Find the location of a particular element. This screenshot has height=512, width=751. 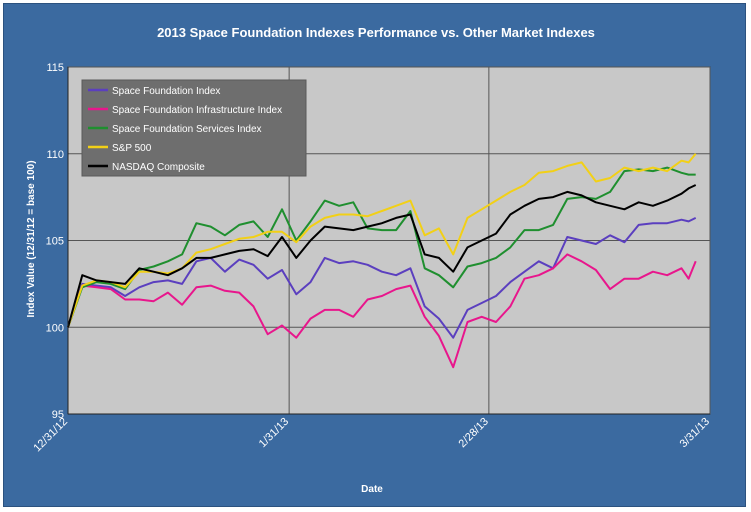

x-tick-label-2: 2/28/13 is located at coordinates (474, 433).